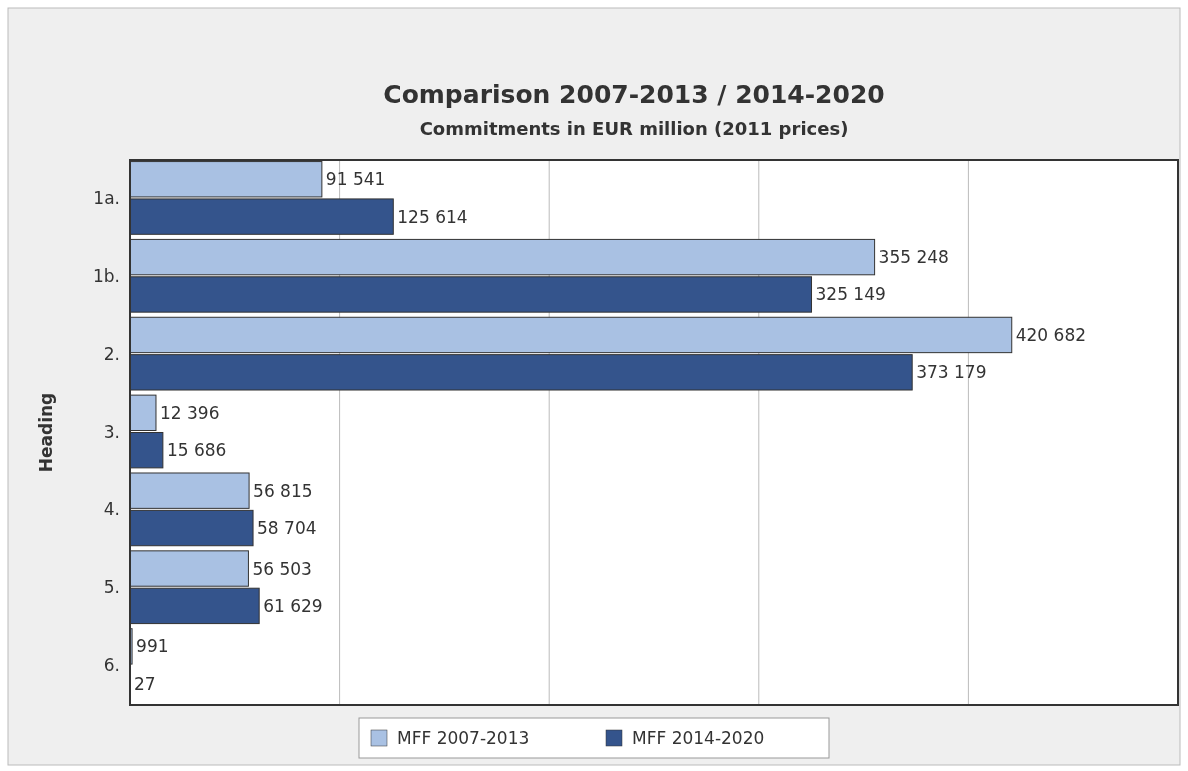 The height and width of the screenshot is (771, 1188). I want to click on y-tick-label: 5., so click(111, 587).